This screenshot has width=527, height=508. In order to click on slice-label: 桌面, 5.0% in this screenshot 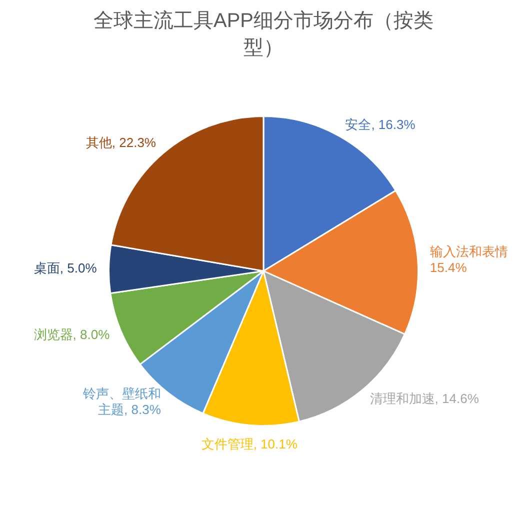, I will do `click(66, 268)`.